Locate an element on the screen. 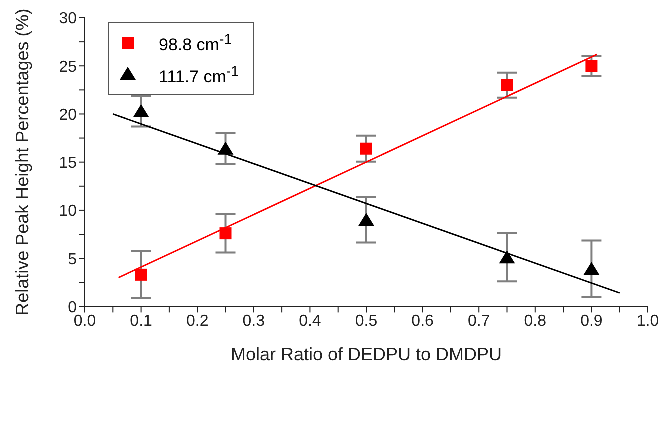 This screenshot has width=661, height=446. x-tick-label: 0.4 is located at coordinates (310, 321).